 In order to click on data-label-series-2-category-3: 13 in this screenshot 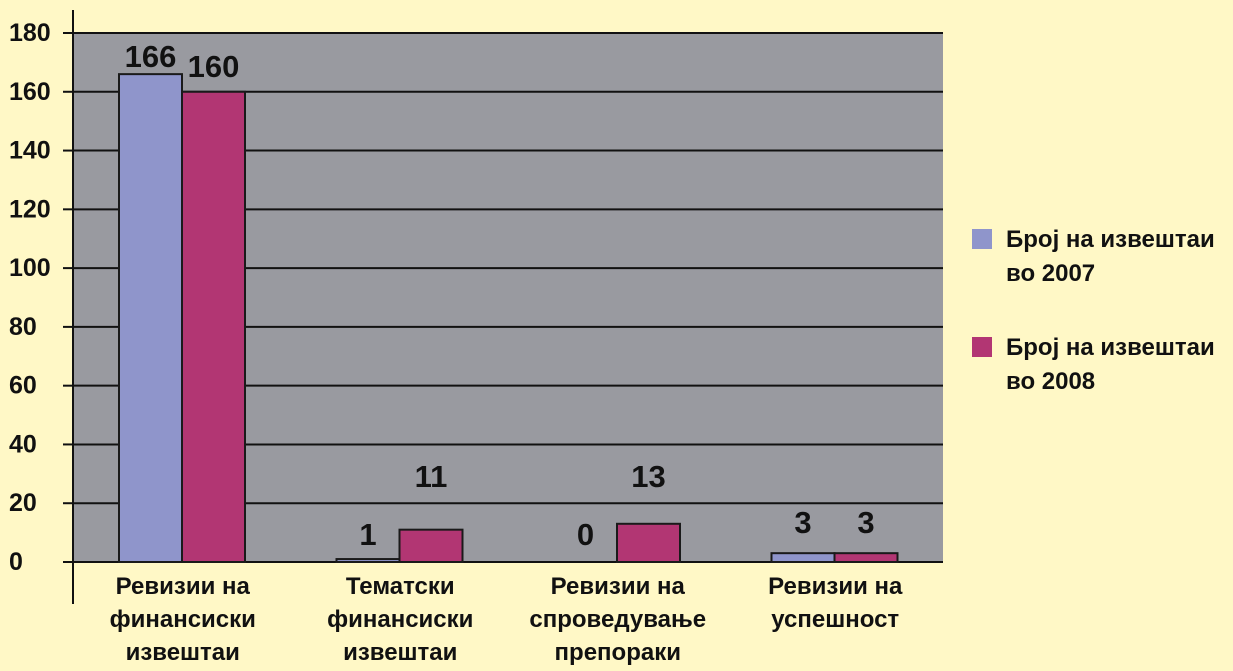, I will do `click(648, 476)`.